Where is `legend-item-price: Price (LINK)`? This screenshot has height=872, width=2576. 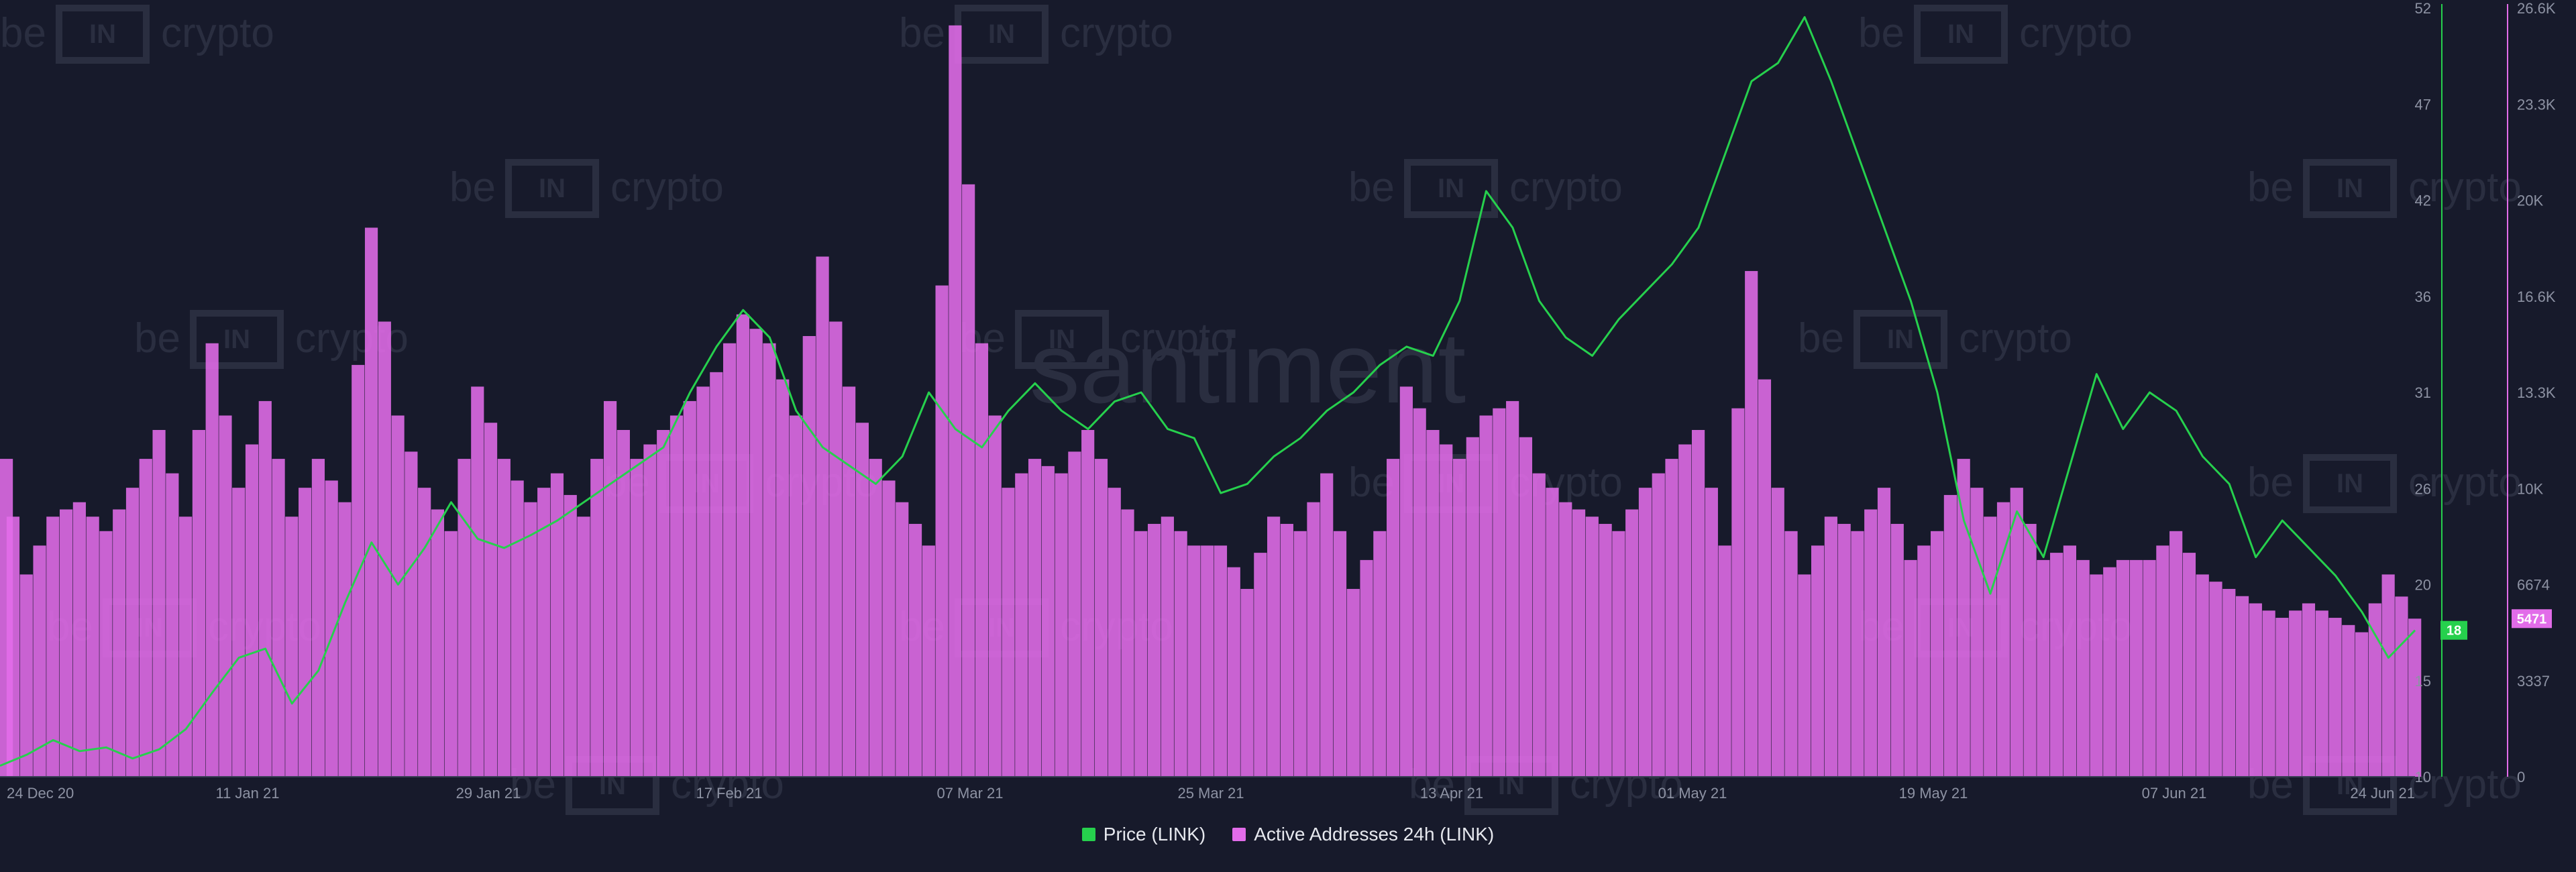
legend-item-price: Price (LINK) is located at coordinates (1143, 834).